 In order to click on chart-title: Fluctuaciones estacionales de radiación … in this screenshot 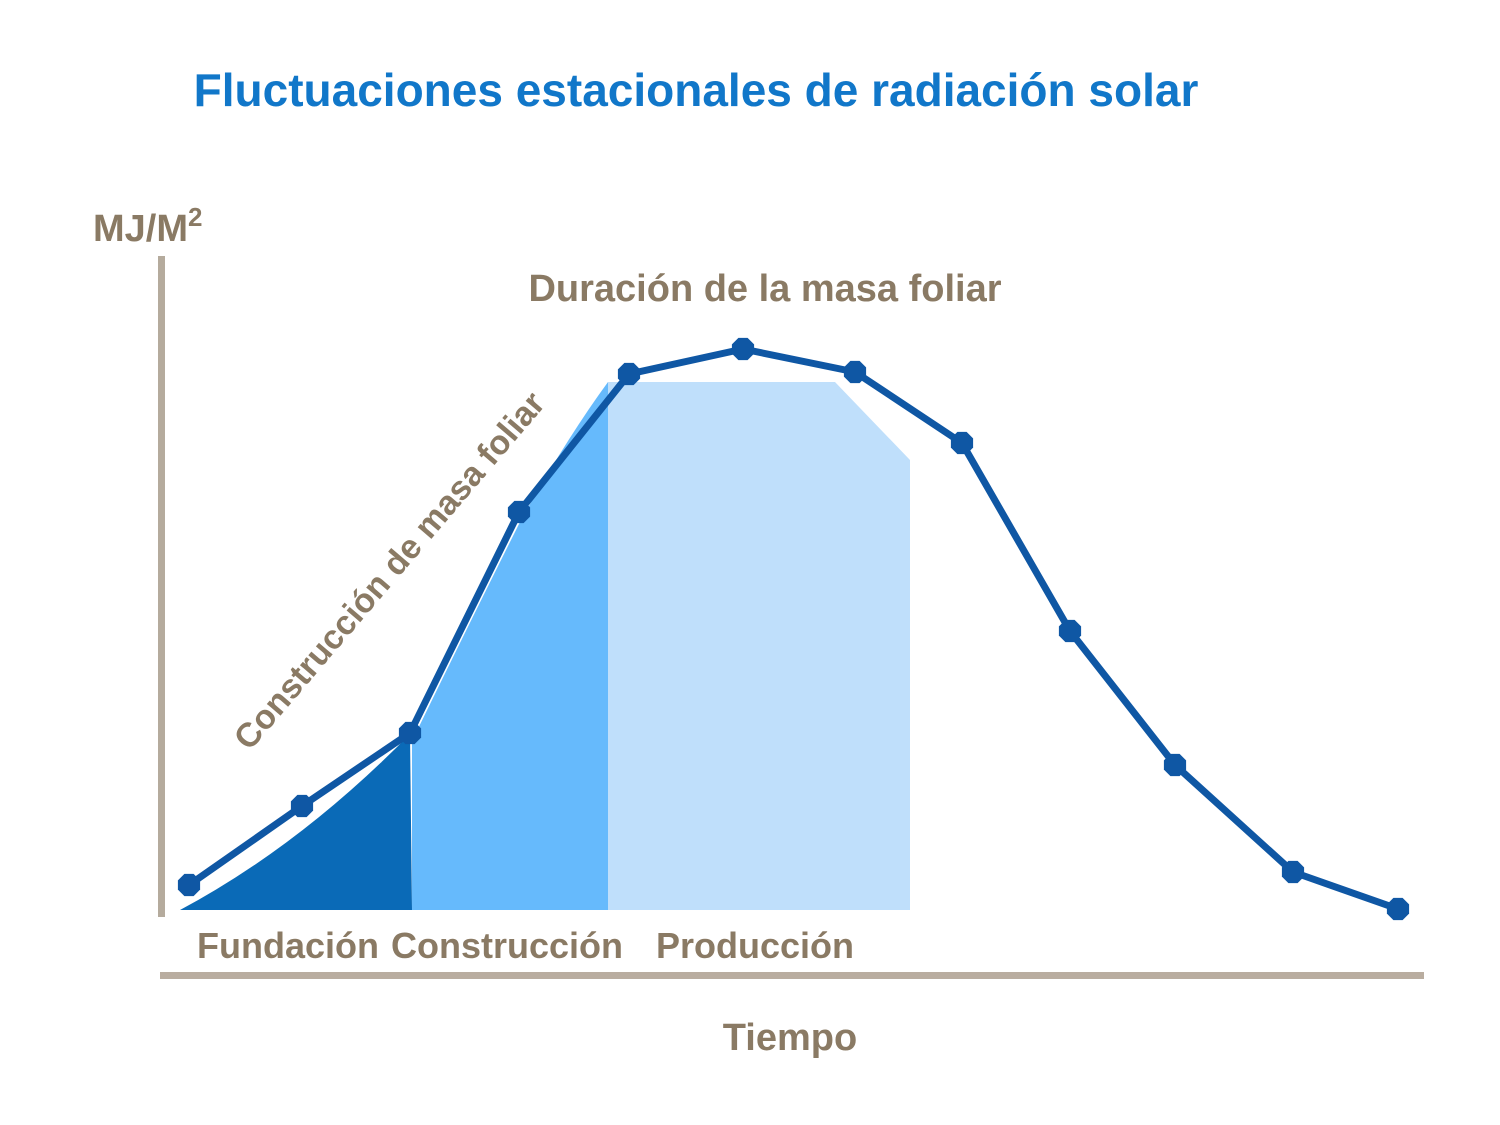, I will do `click(696, 90)`.